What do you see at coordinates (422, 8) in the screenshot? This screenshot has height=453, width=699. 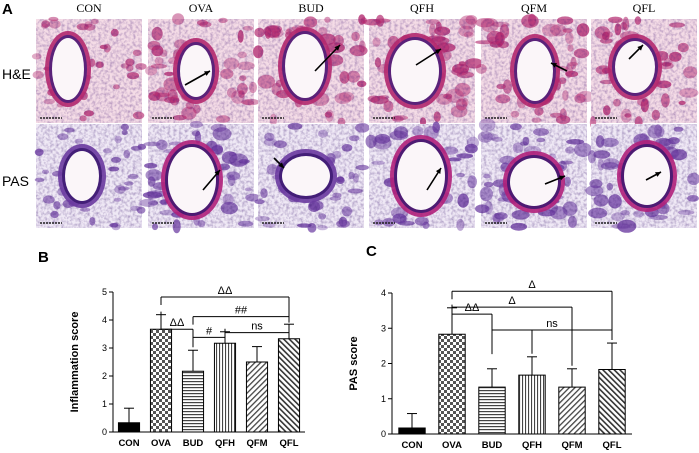 I see `column-header-qfh: QFH` at bounding box center [422, 8].